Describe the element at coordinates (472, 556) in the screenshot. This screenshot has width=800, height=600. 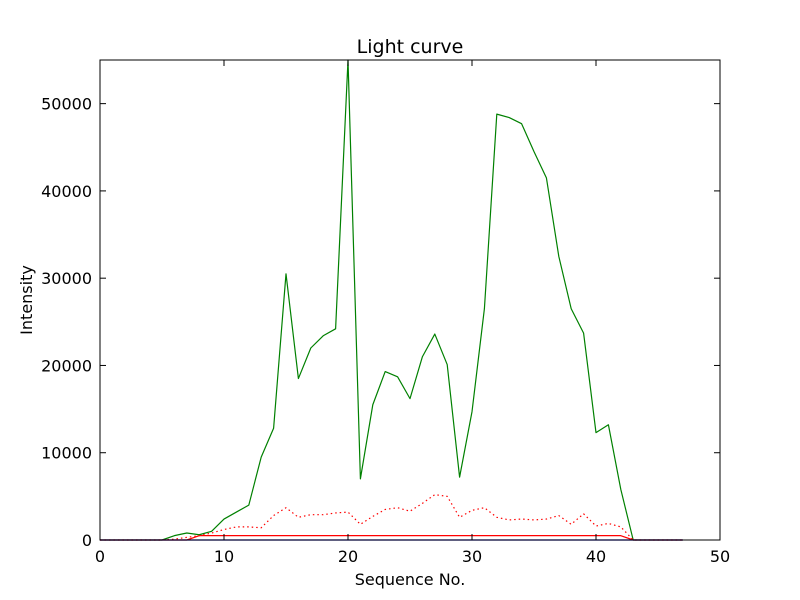
I see `x-tick-label: 30` at that location.